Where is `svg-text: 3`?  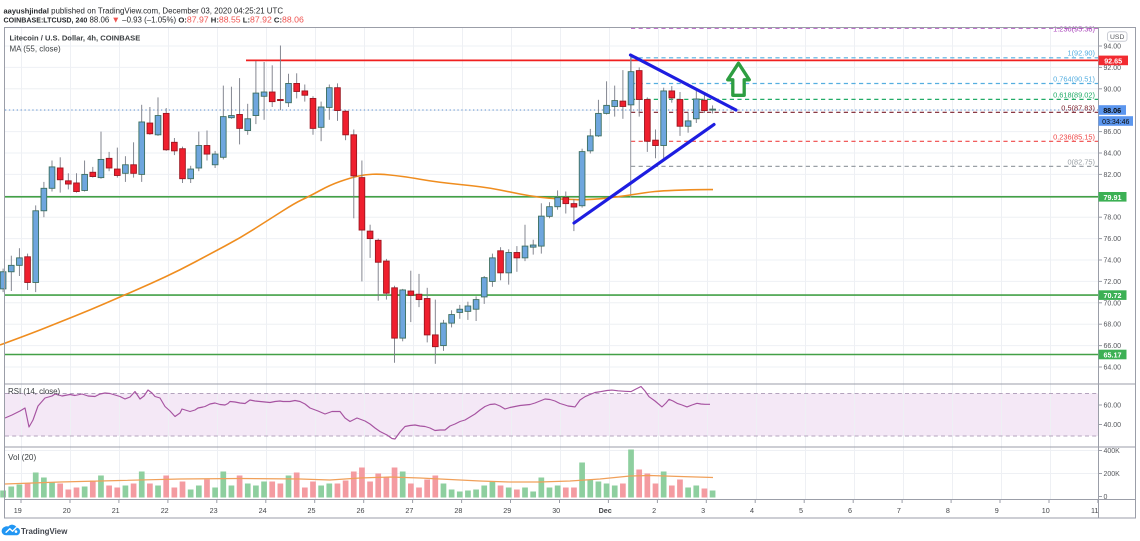
svg-text: 3 is located at coordinates (703, 510).